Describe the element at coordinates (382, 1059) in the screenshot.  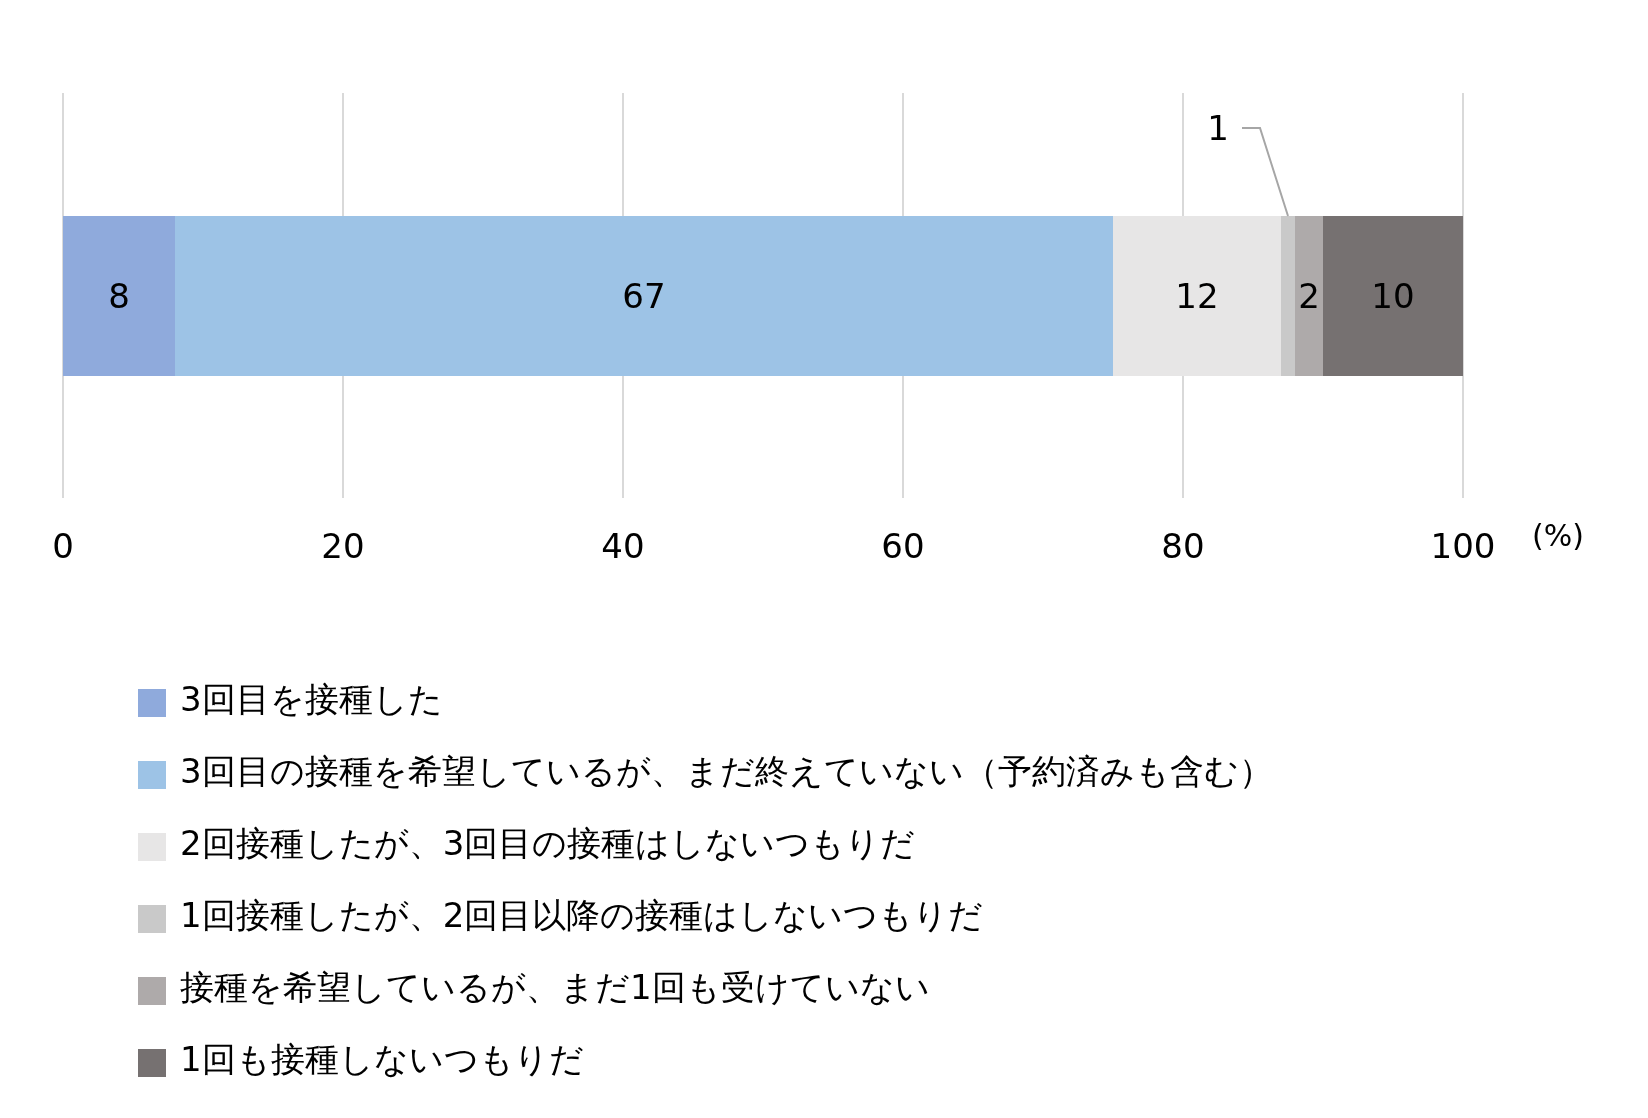
I see `legend-label: 1回も接種しないつもりだ` at that location.